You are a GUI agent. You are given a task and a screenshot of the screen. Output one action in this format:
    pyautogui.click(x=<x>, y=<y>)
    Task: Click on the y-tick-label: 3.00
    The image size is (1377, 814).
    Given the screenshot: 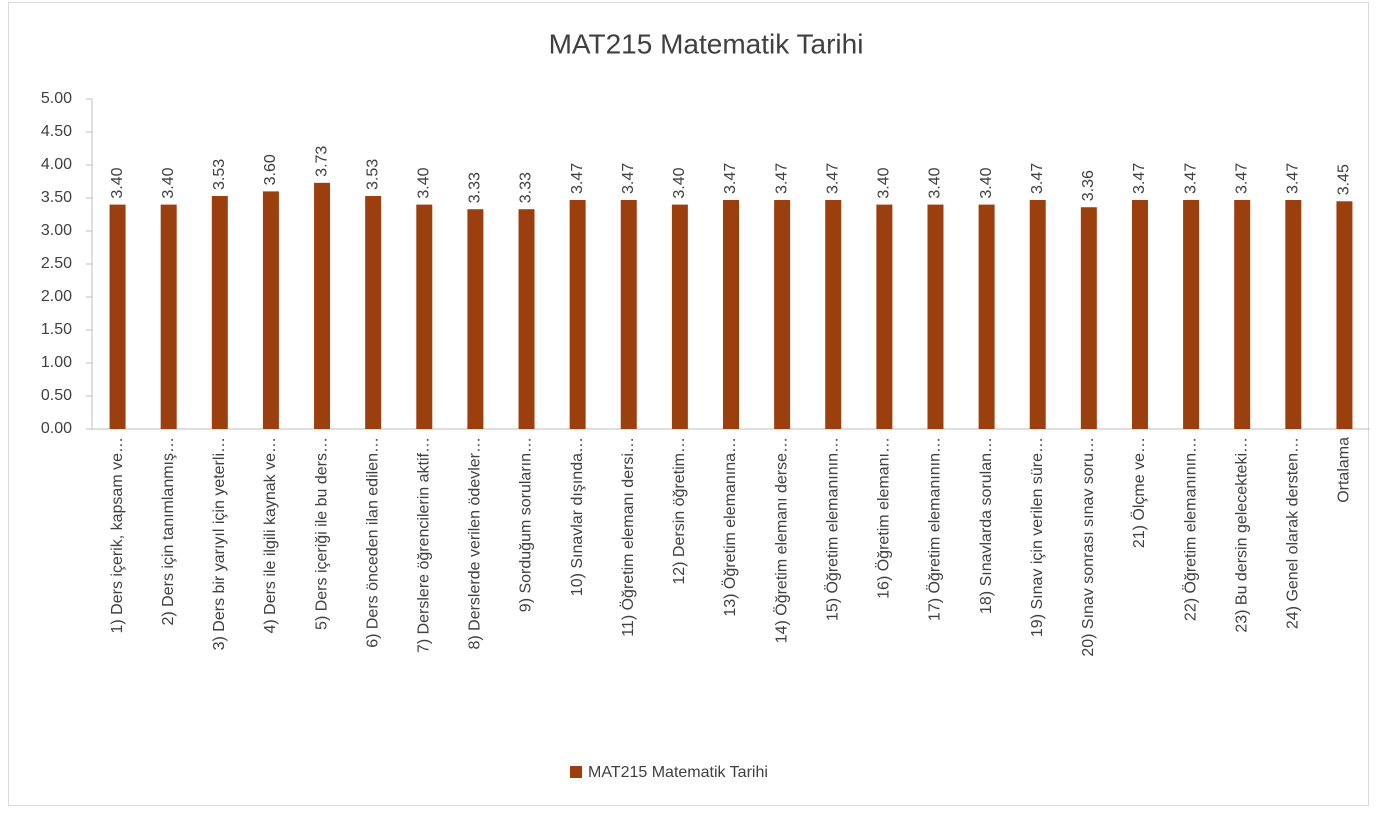 What is the action you would take?
    pyautogui.click(x=56, y=230)
    